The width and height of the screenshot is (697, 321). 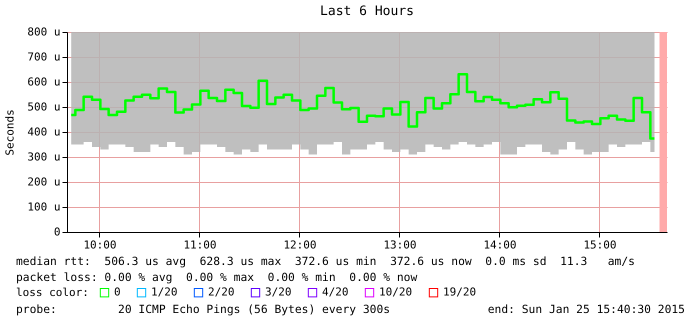 What do you see at coordinates (43, 182) in the screenshot?
I see `y-tick-label: 200 u` at bounding box center [43, 182].